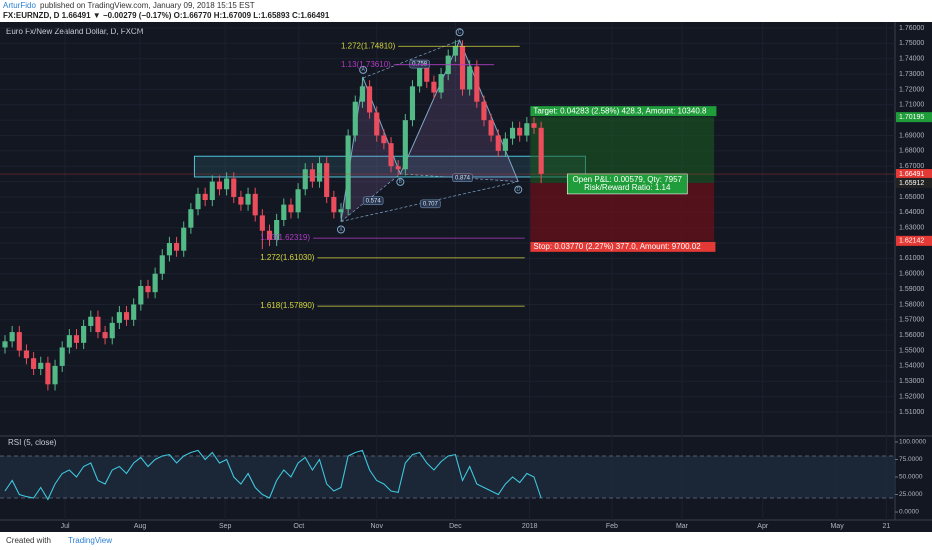 This screenshot has width=932, height=550. What do you see at coordinates (32, 442) in the screenshot?
I see `rsi-title: RSI (5, close)` at bounding box center [32, 442].